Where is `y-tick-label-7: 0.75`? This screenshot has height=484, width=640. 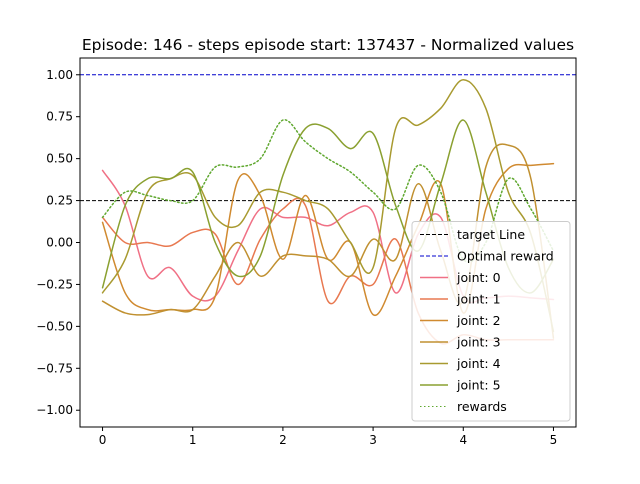
y-tick-label-7: 0.75 is located at coordinates (59, 117).